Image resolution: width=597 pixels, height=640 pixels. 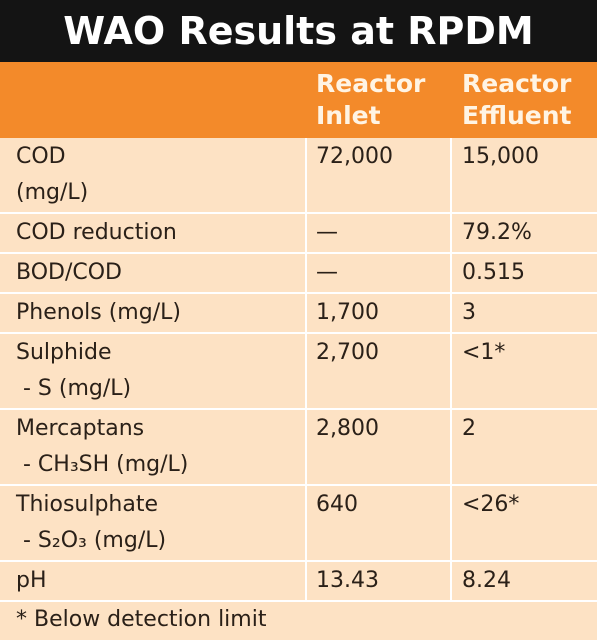 What do you see at coordinates (96, 232) in the screenshot?
I see `row-label: COD reduction` at bounding box center [96, 232].